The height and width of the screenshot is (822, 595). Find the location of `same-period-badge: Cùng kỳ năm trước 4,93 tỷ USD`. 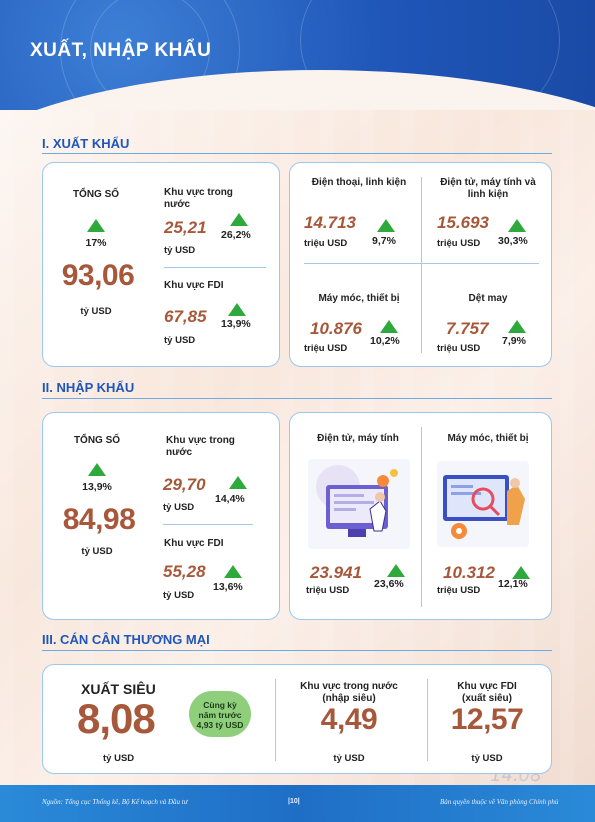

same-period-badge: Cùng kỳ năm trước 4,93 tỷ USD is located at coordinates (220, 714).